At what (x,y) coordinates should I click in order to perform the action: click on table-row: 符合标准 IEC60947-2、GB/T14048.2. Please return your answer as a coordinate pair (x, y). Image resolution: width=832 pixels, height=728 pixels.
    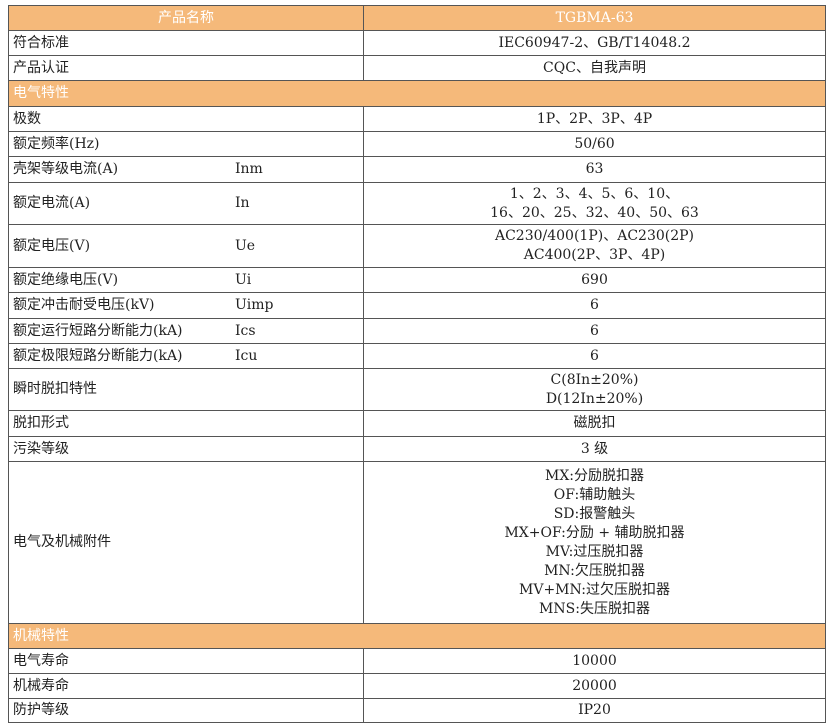
    Looking at the image, I should click on (417, 43).